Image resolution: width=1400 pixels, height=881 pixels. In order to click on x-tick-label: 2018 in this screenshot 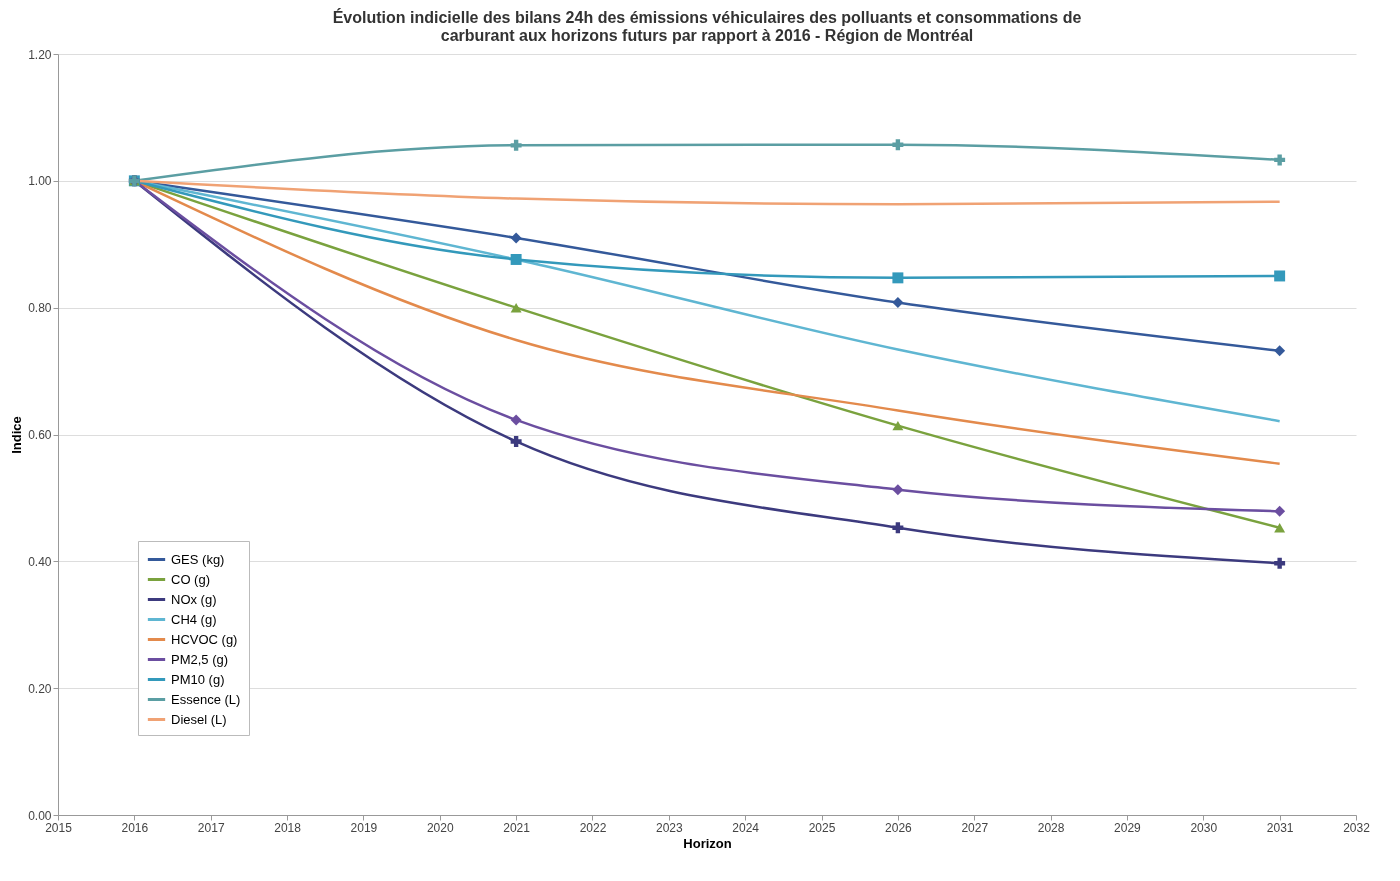, I will do `click(288, 827)`.